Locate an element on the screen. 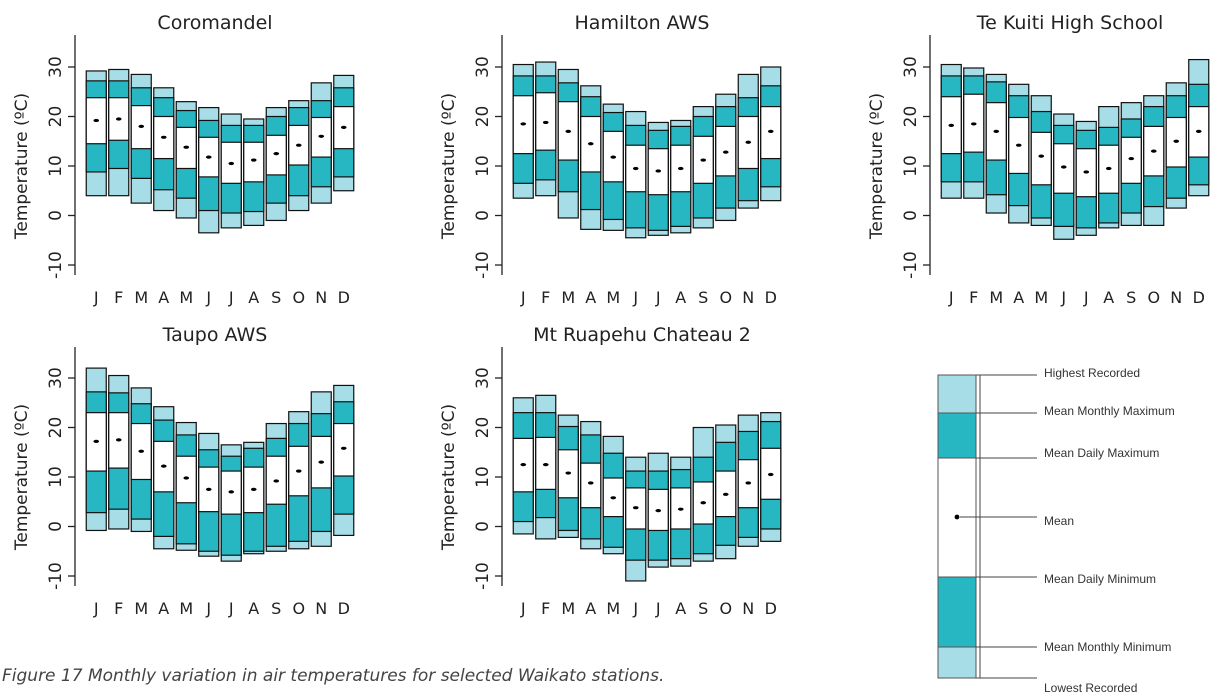 The width and height of the screenshot is (1221, 693). legend-mean-marker is located at coordinates (957, 517).